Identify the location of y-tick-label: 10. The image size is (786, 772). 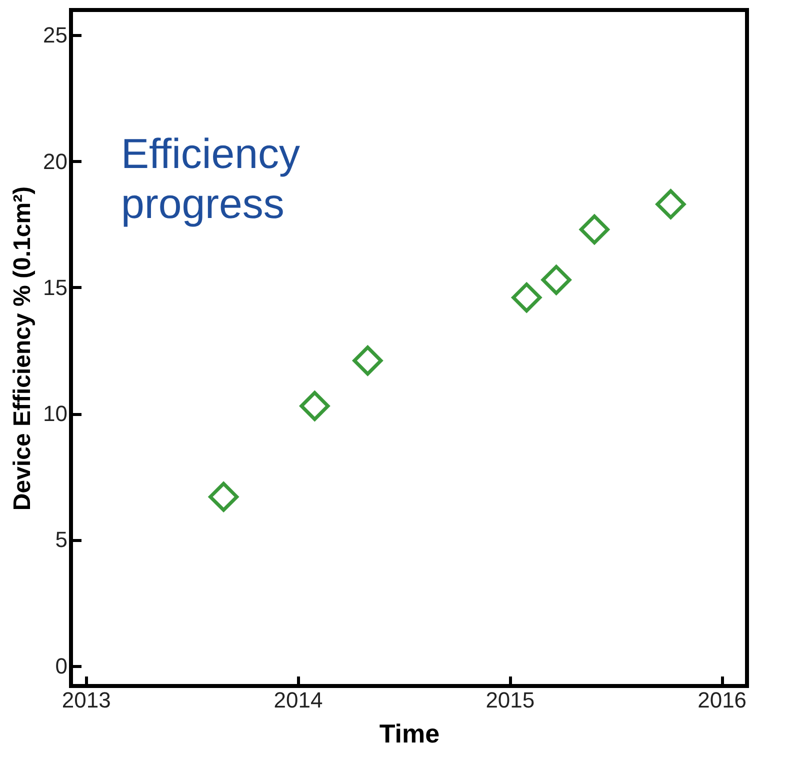
(55, 413).